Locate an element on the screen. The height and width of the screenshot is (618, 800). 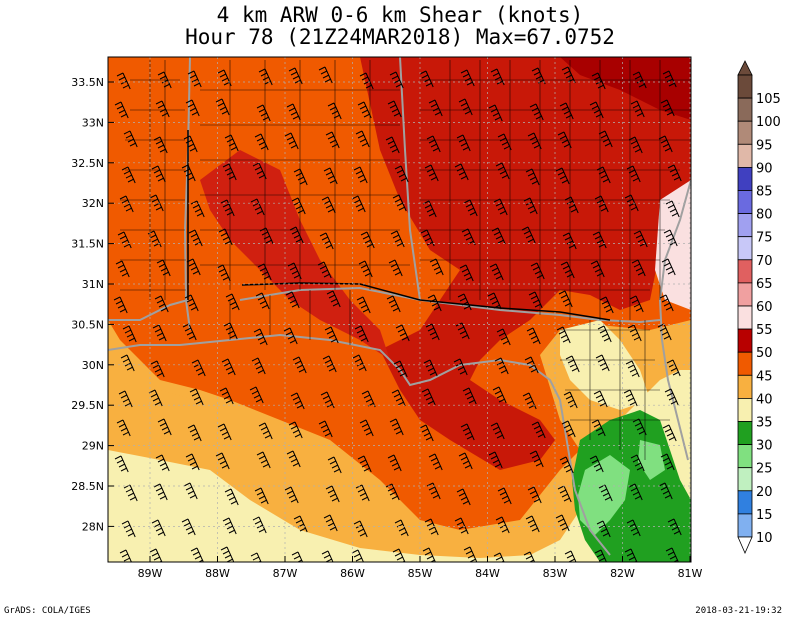
field-40-west is located at coordinates (184, 531).